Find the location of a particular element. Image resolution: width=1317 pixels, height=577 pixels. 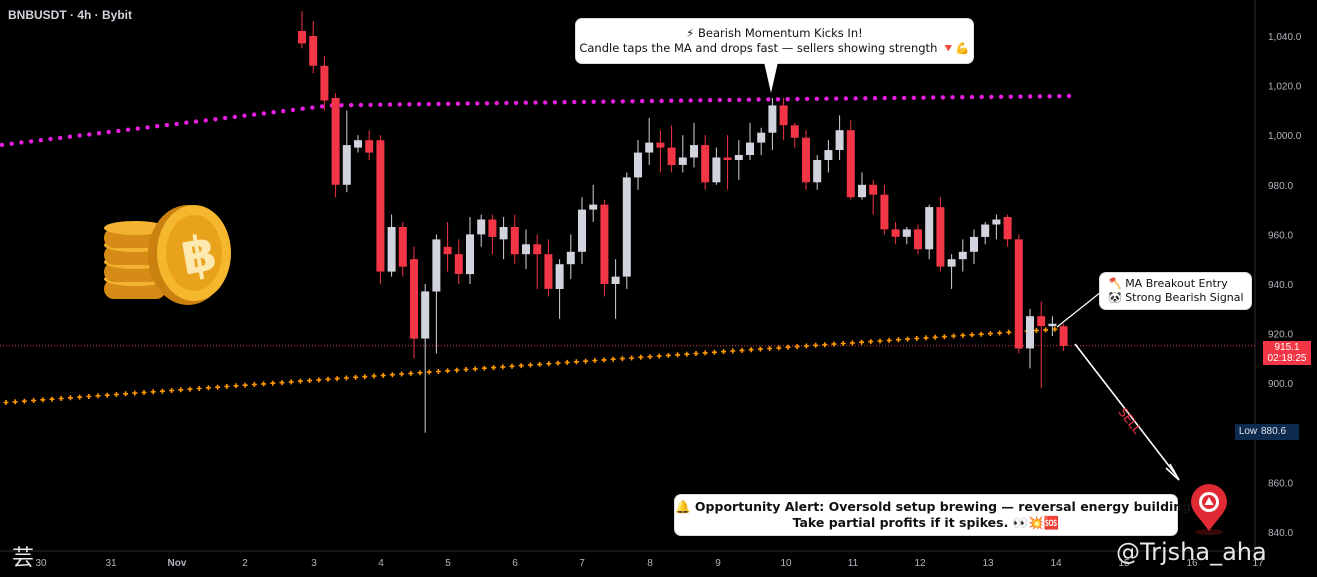

symbol-title: BNBUSDT · 4h · Bybit is located at coordinates (70, 15).